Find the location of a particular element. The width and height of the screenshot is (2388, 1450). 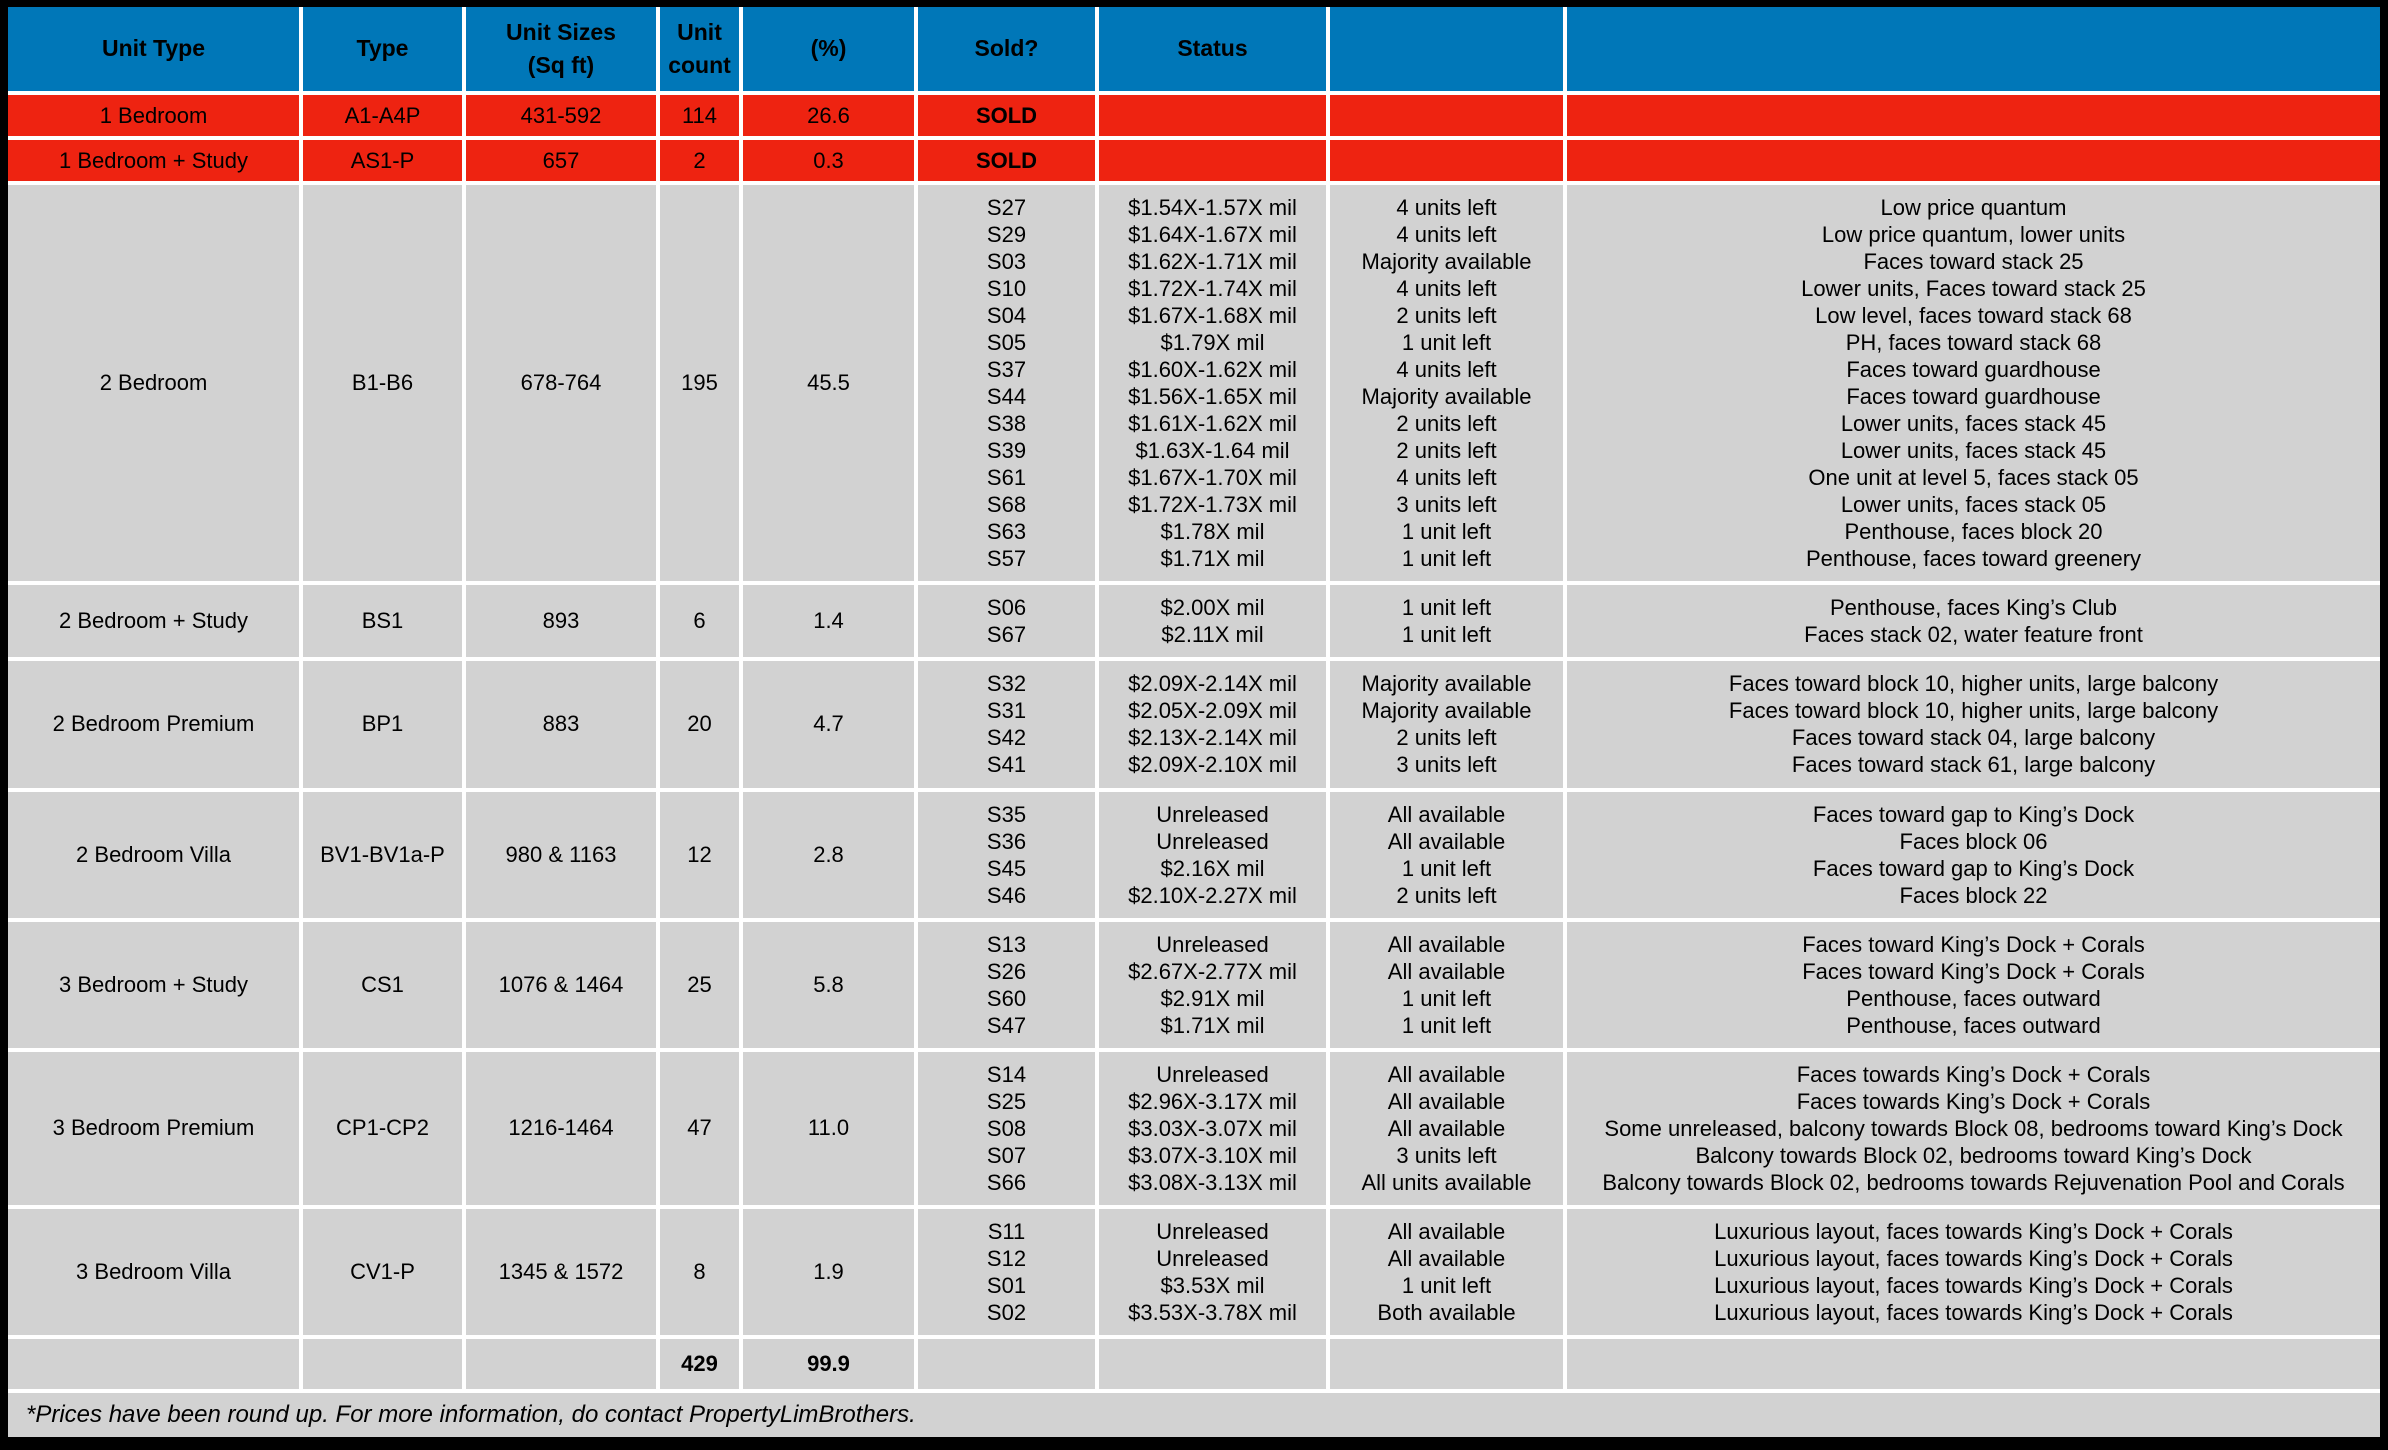

col-header-unit-type: Unit Type is located at coordinates (155, 51).